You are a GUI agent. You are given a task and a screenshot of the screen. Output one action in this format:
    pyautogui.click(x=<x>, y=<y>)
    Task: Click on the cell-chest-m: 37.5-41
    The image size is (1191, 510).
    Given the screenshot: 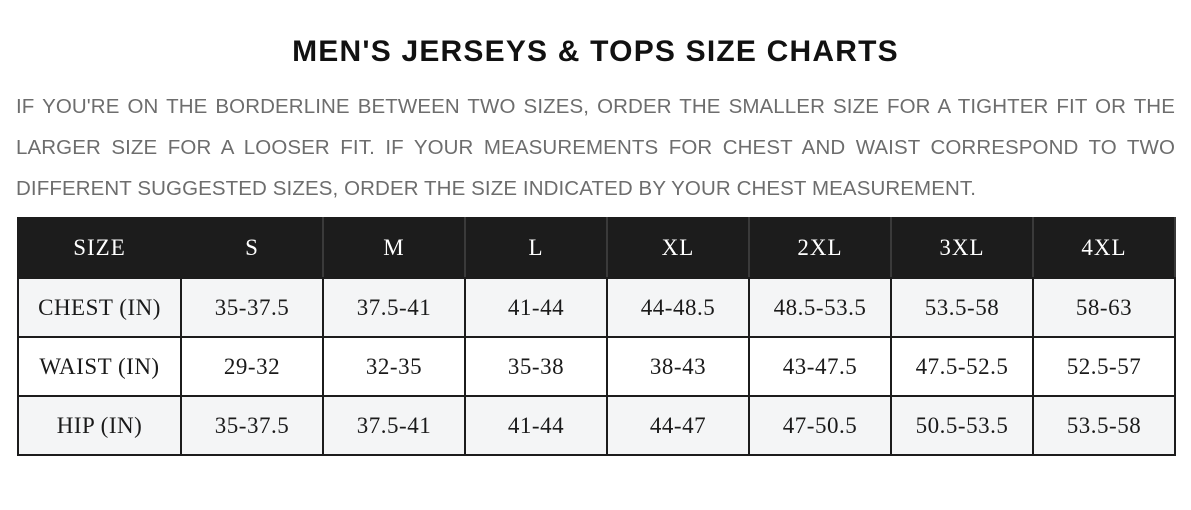 What is the action you would take?
    pyautogui.click(x=394, y=307)
    